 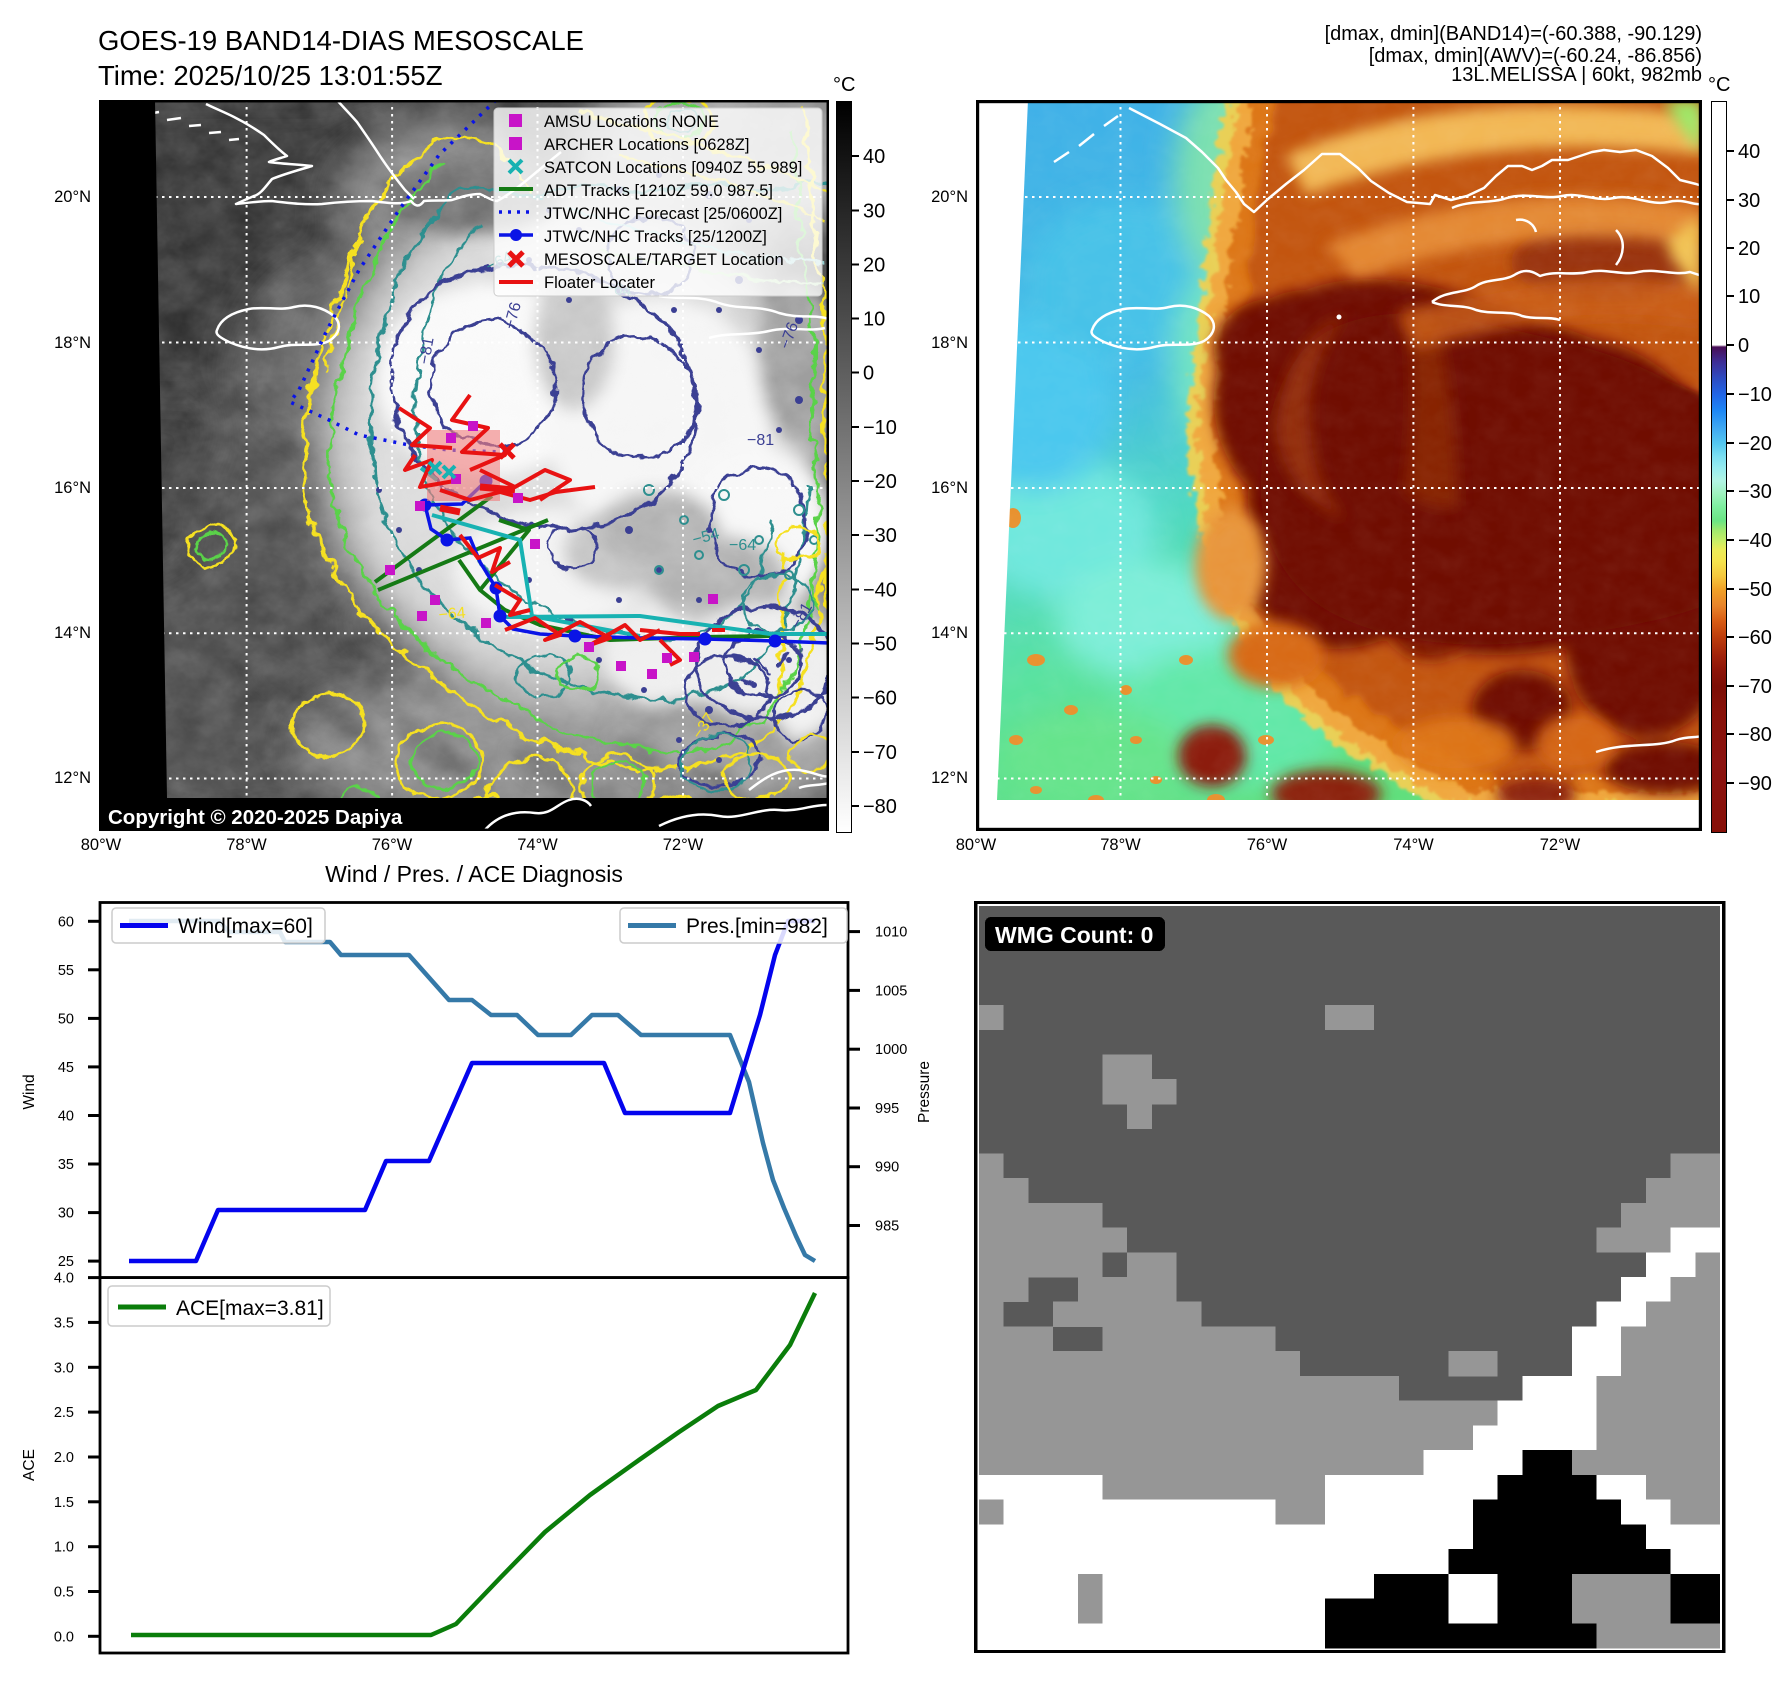 I want to click on svg-text: −54, so click(x=706, y=536).